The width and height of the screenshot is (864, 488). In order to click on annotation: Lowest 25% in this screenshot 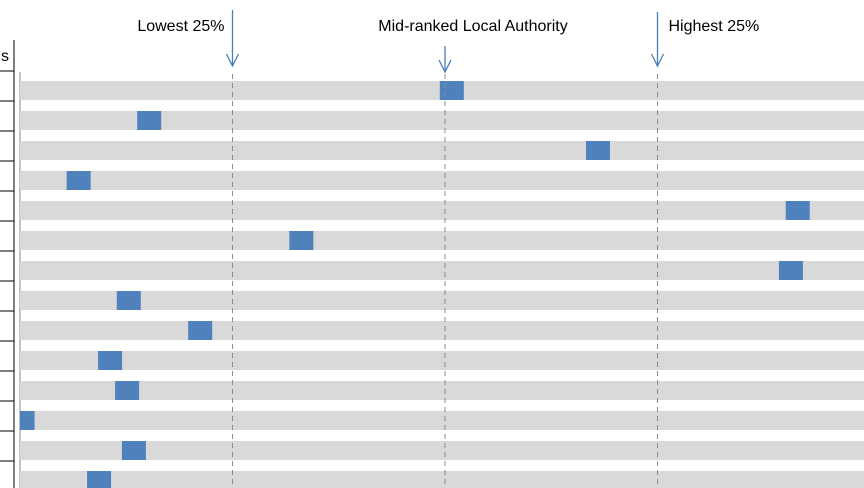, I will do `click(180, 26)`.